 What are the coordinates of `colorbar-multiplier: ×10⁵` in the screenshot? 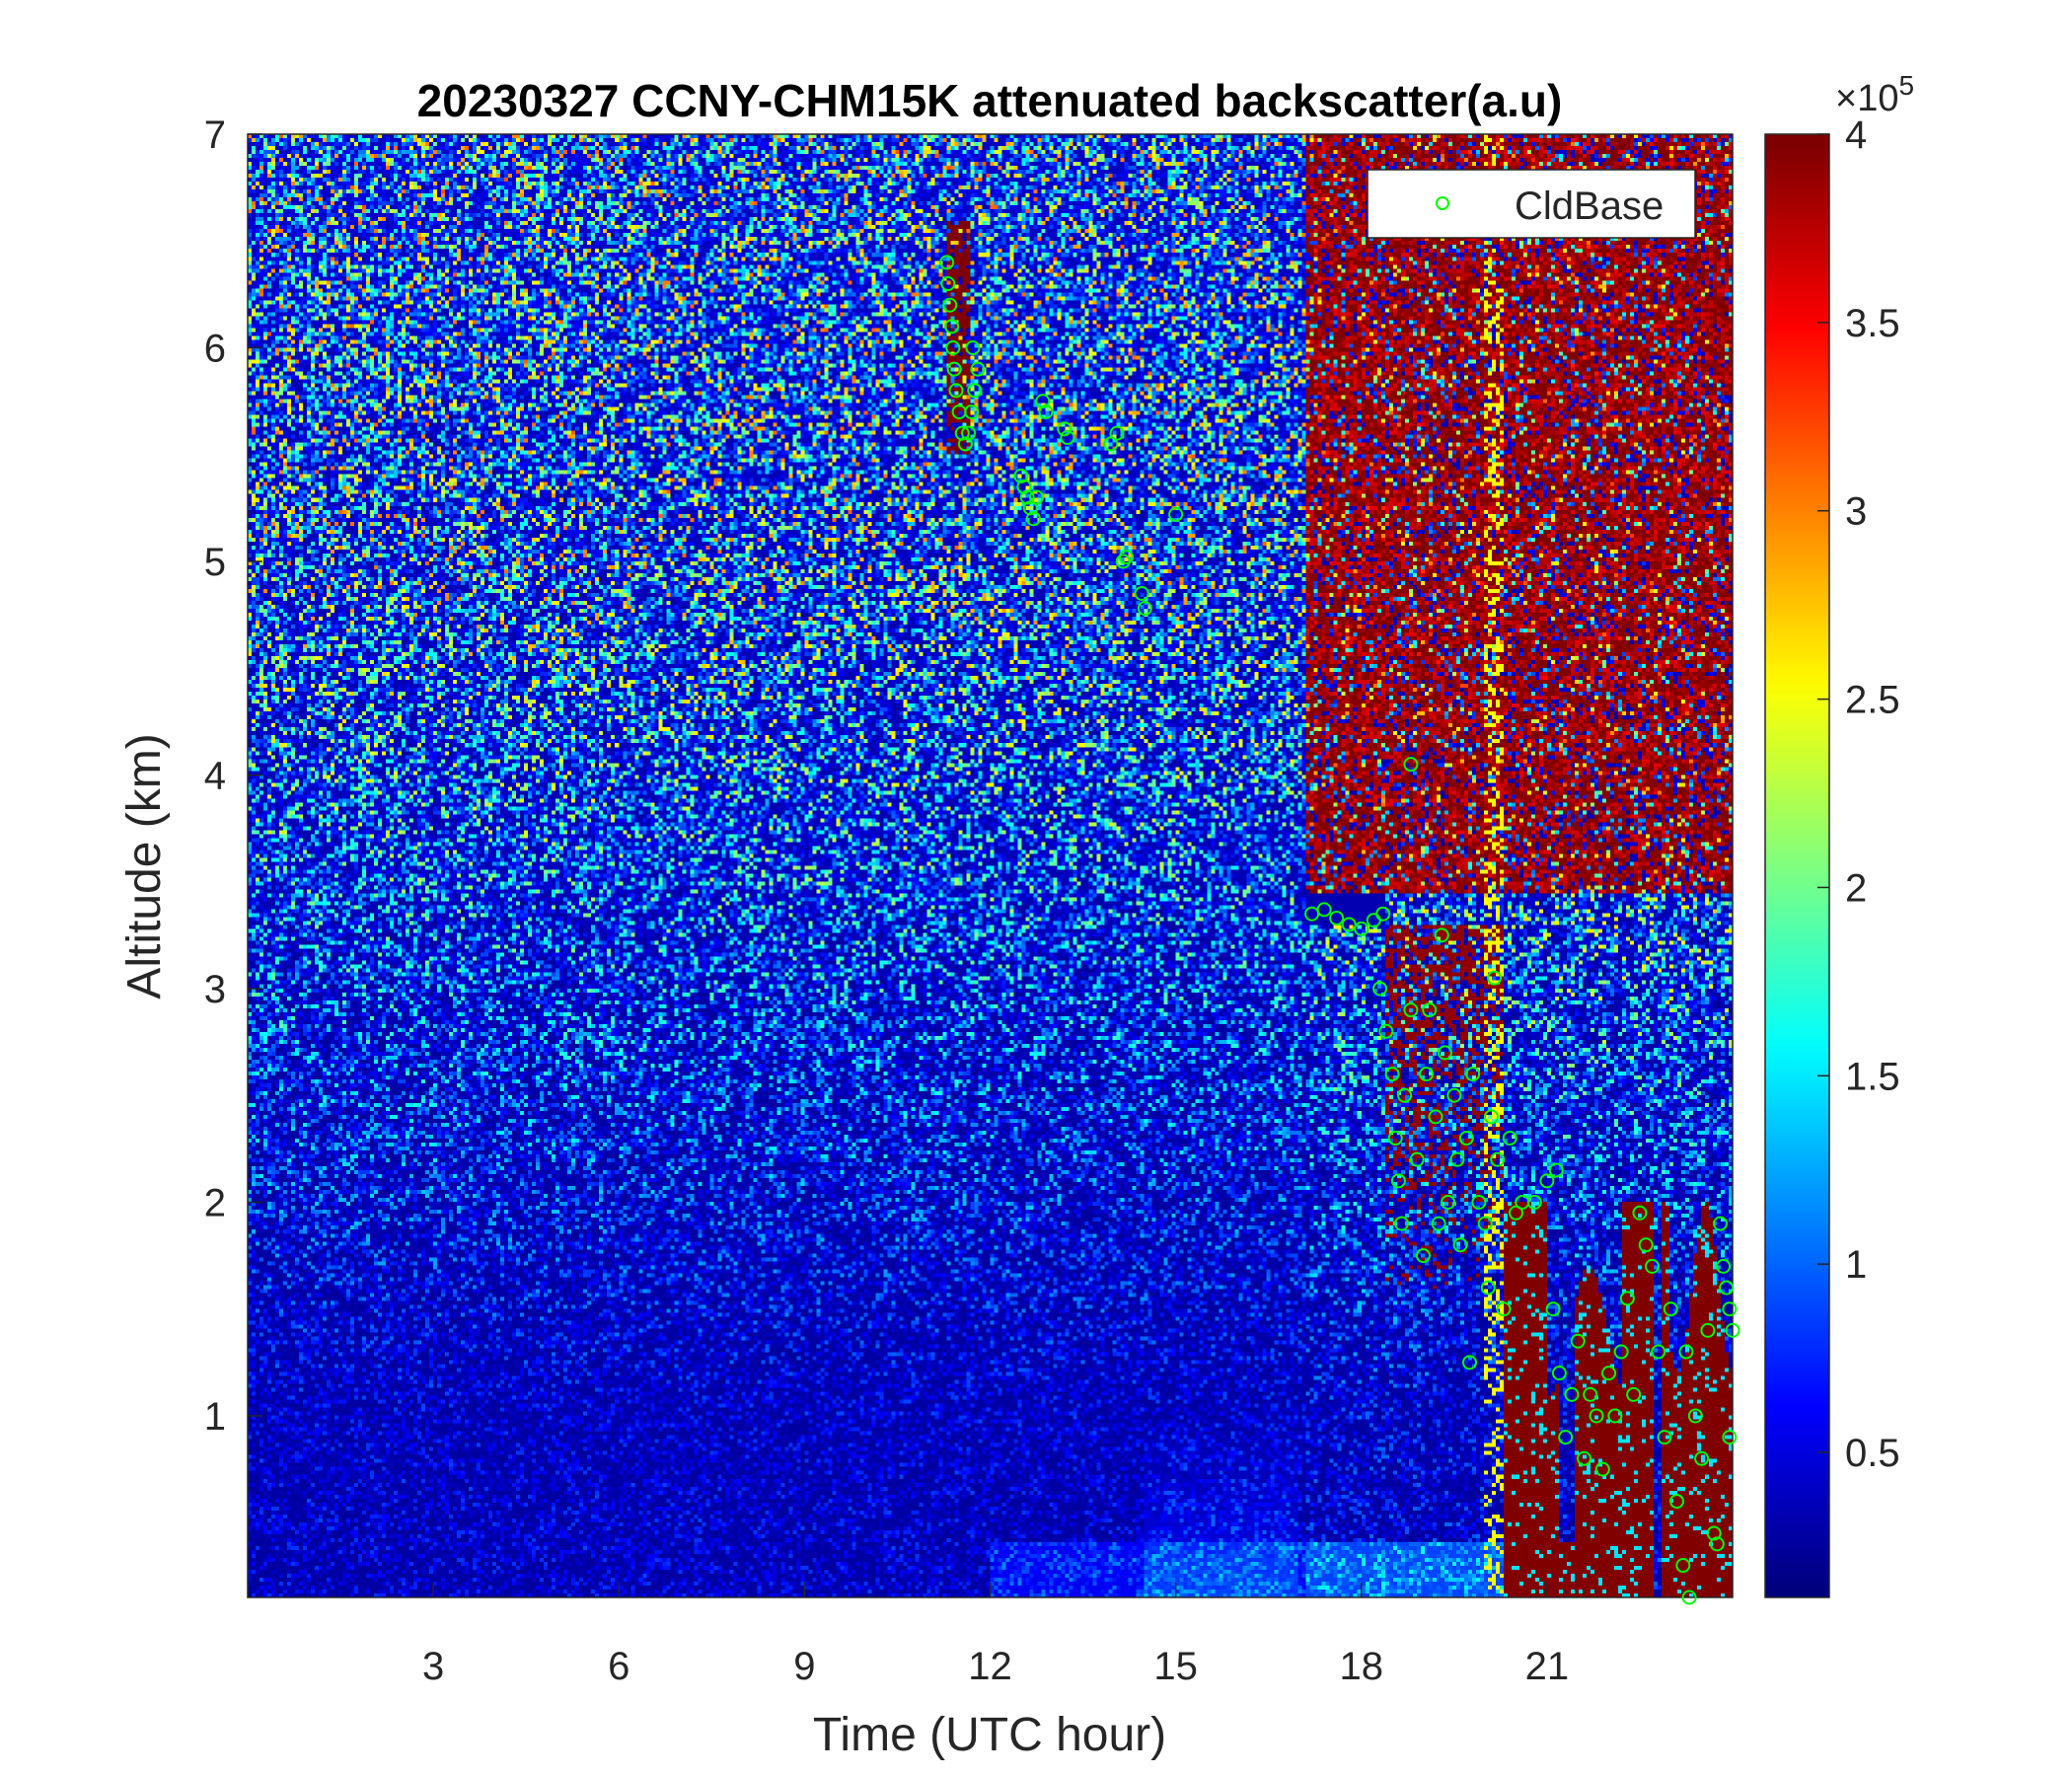 It's located at (1875, 94).